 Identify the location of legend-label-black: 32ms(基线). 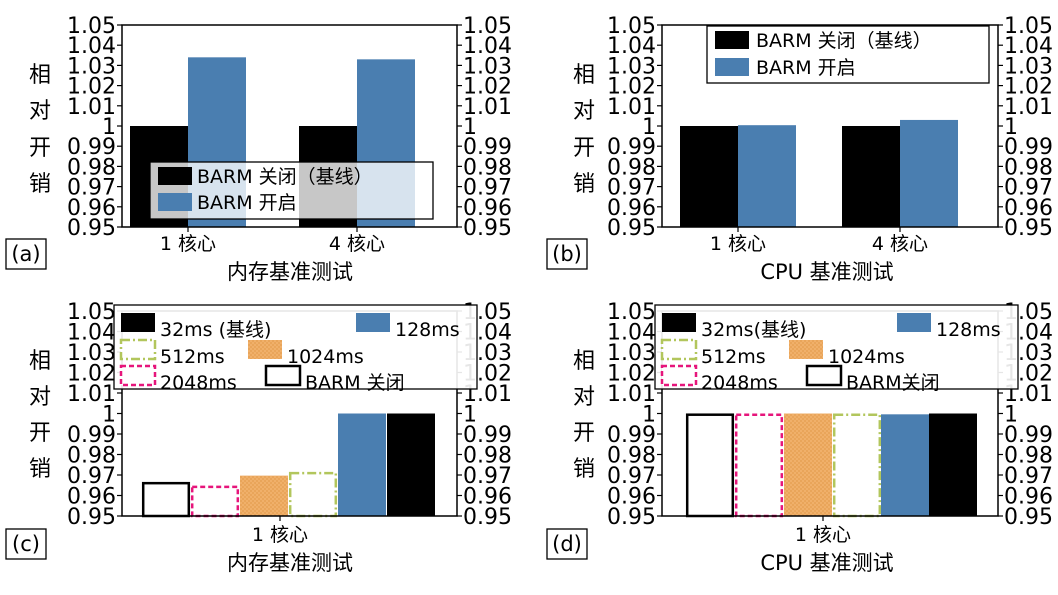
(753, 330).